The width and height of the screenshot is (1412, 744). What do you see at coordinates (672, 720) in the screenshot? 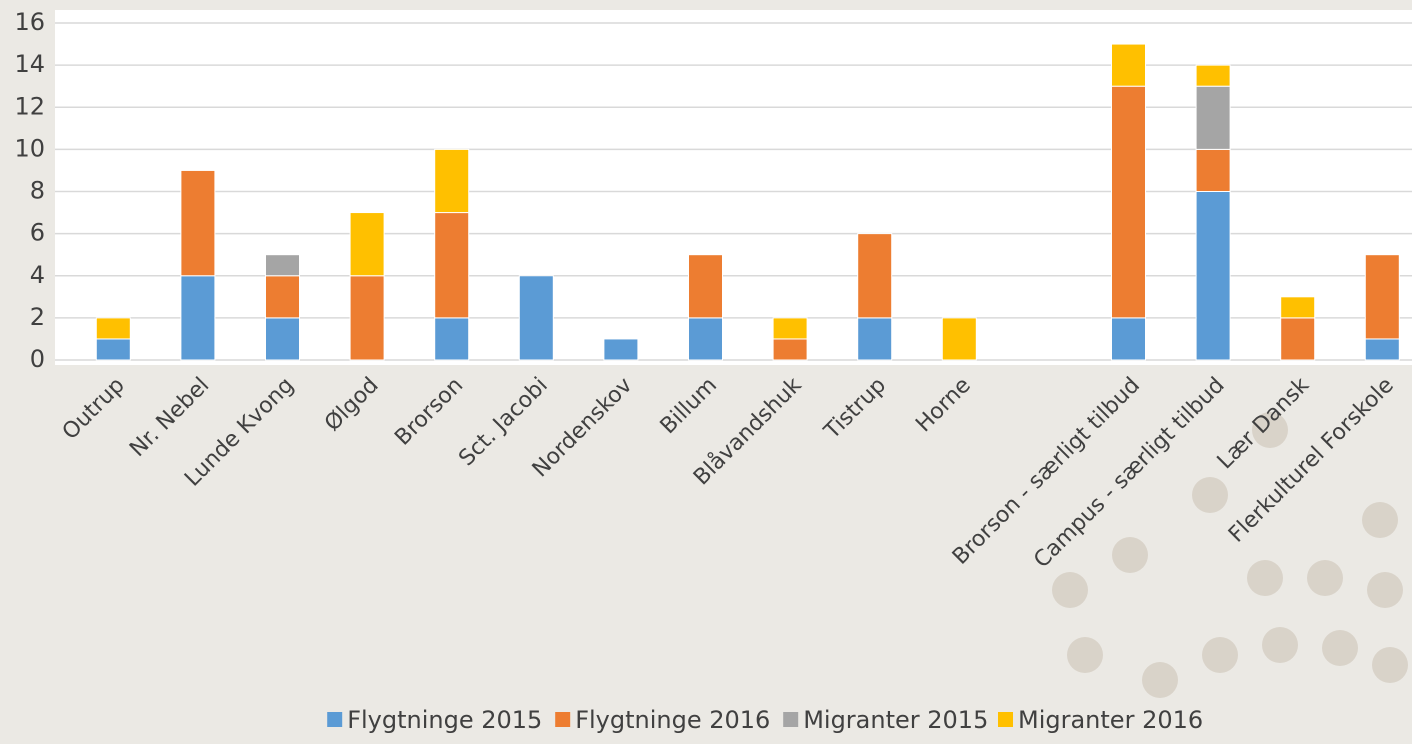
I see `legend-label: Flygtninge 2016` at bounding box center [672, 720].